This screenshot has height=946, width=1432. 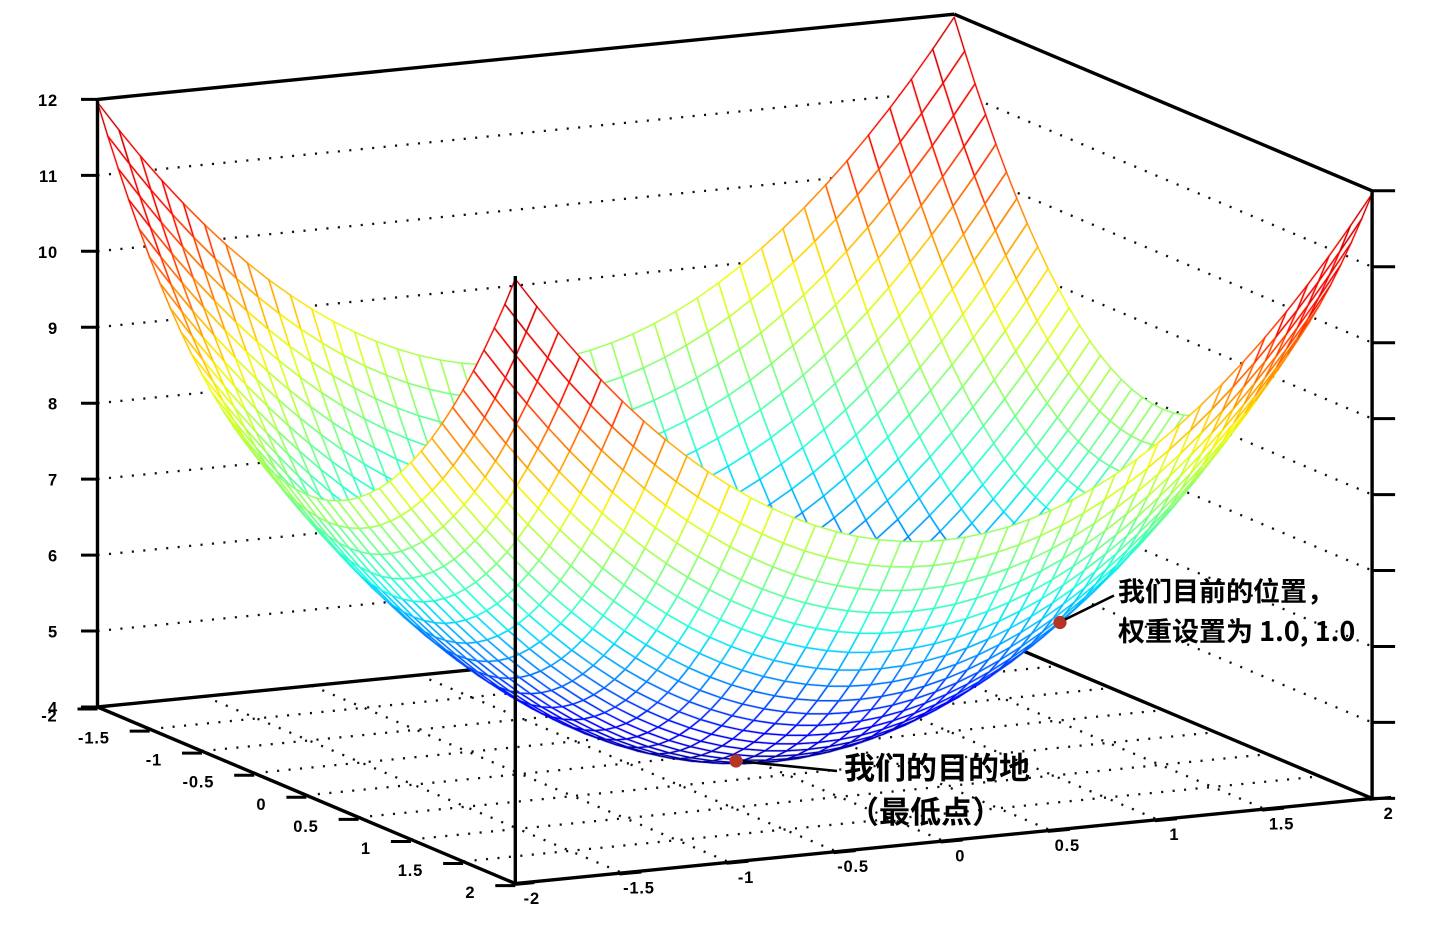 What do you see at coordinates (48, 177) in the screenshot?
I see `svg-text: 11` at bounding box center [48, 177].